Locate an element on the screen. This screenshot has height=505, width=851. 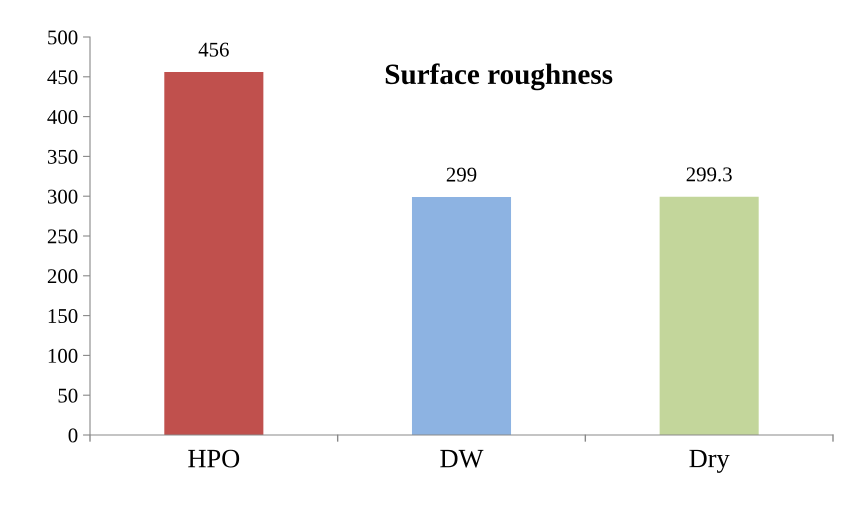
y-tick-label: 200 is located at coordinates (63, 276).